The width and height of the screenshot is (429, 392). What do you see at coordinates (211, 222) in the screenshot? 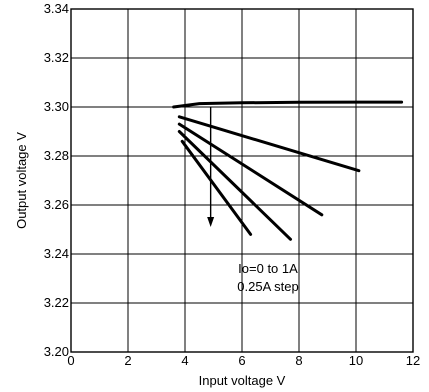
I see `arrow-head-icon` at bounding box center [211, 222].